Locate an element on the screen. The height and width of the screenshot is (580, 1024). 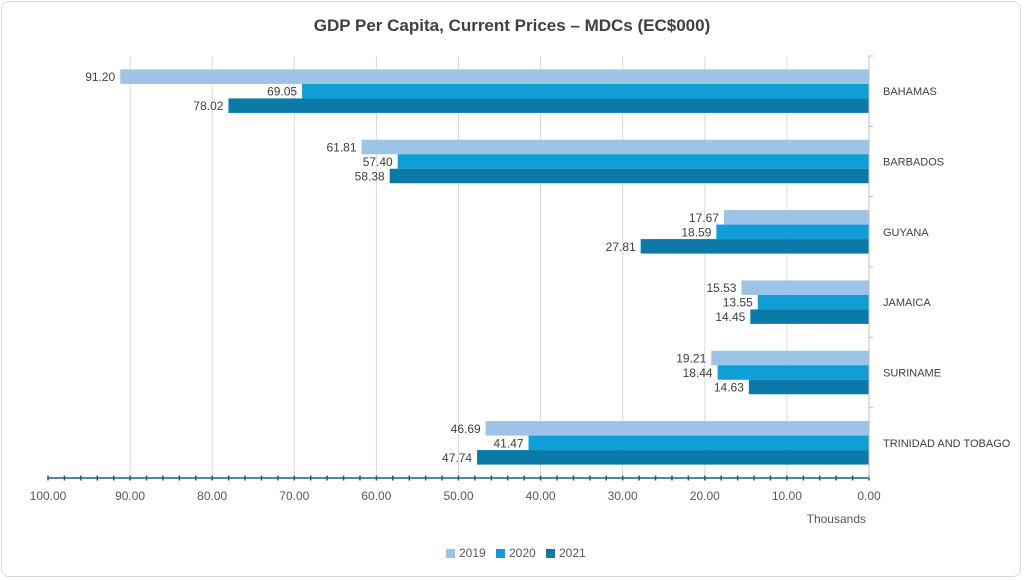
legend-label: 2020 is located at coordinates (522, 553).